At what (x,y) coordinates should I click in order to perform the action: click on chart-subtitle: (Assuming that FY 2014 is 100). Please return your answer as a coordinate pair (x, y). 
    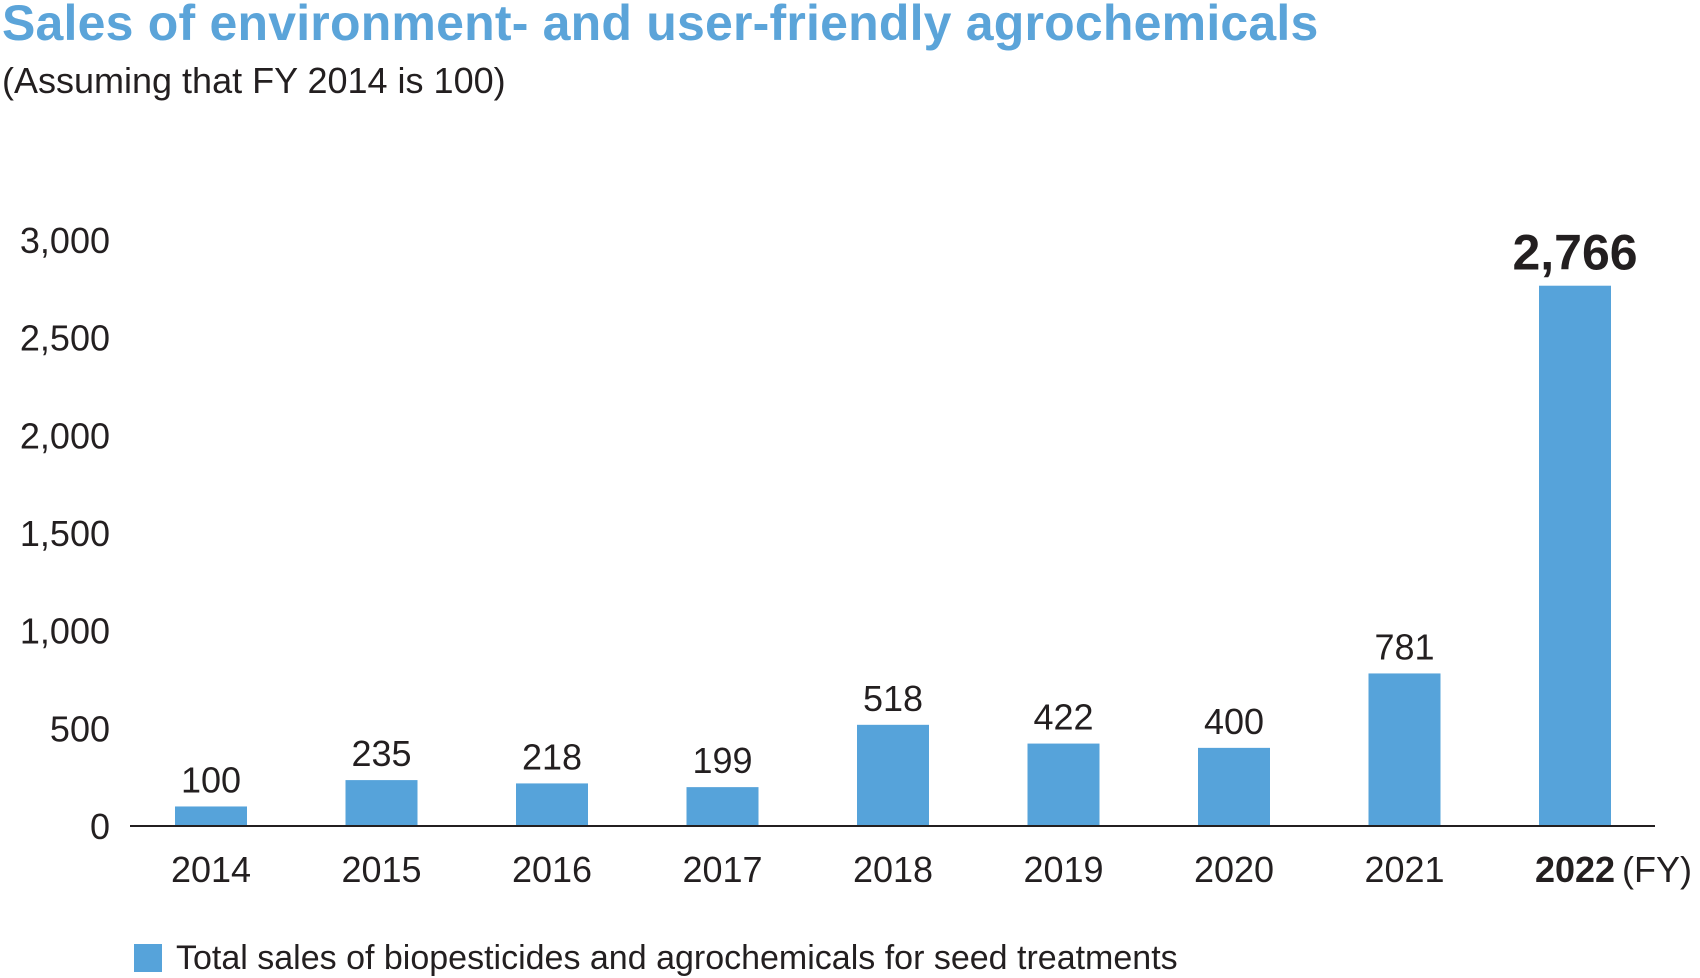
    Looking at the image, I should click on (254, 80).